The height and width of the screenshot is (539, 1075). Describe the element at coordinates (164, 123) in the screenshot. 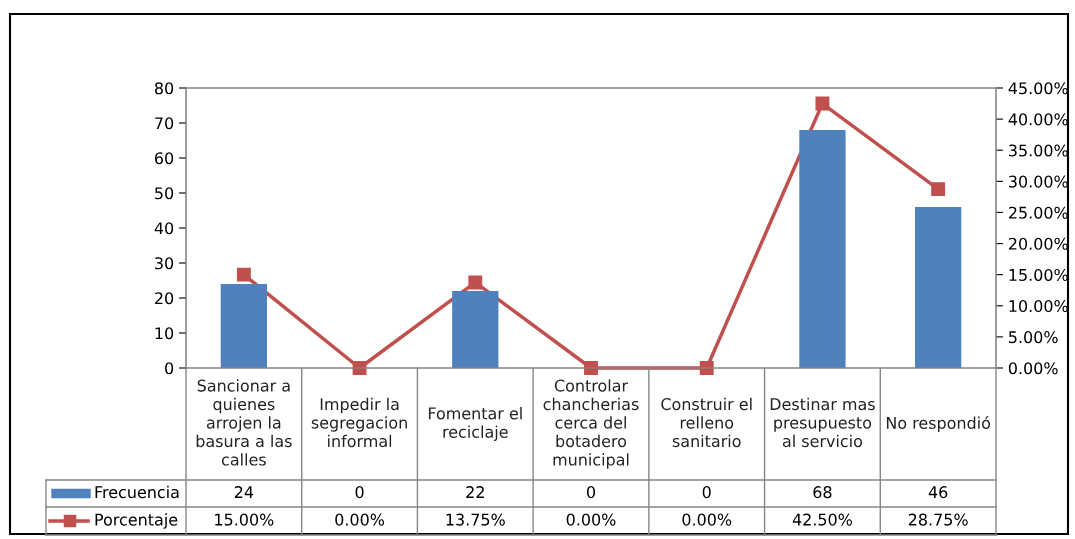

I see `y-tick-label: 70` at that location.